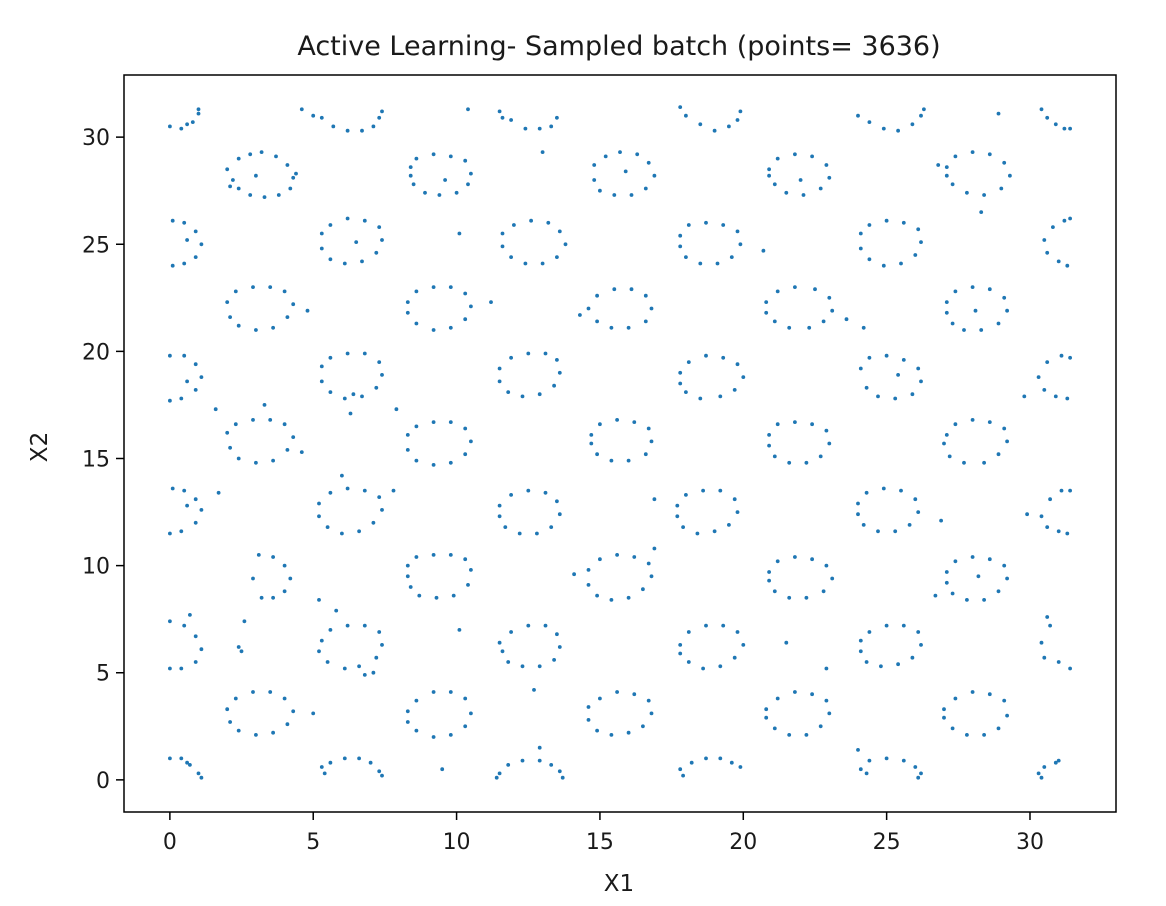 This screenshot has width=1166, height=906. What do you see at coordinates (103, 460) in the screenshot?
I see `y-axis: 0 5 10 15 20 25 30` at bounding box center [103, 460].